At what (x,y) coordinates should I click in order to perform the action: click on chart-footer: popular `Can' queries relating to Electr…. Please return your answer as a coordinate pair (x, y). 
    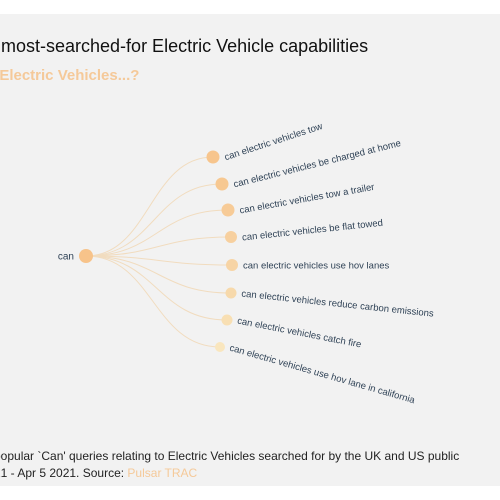
    Looking at the image, I should click on (229, 465).